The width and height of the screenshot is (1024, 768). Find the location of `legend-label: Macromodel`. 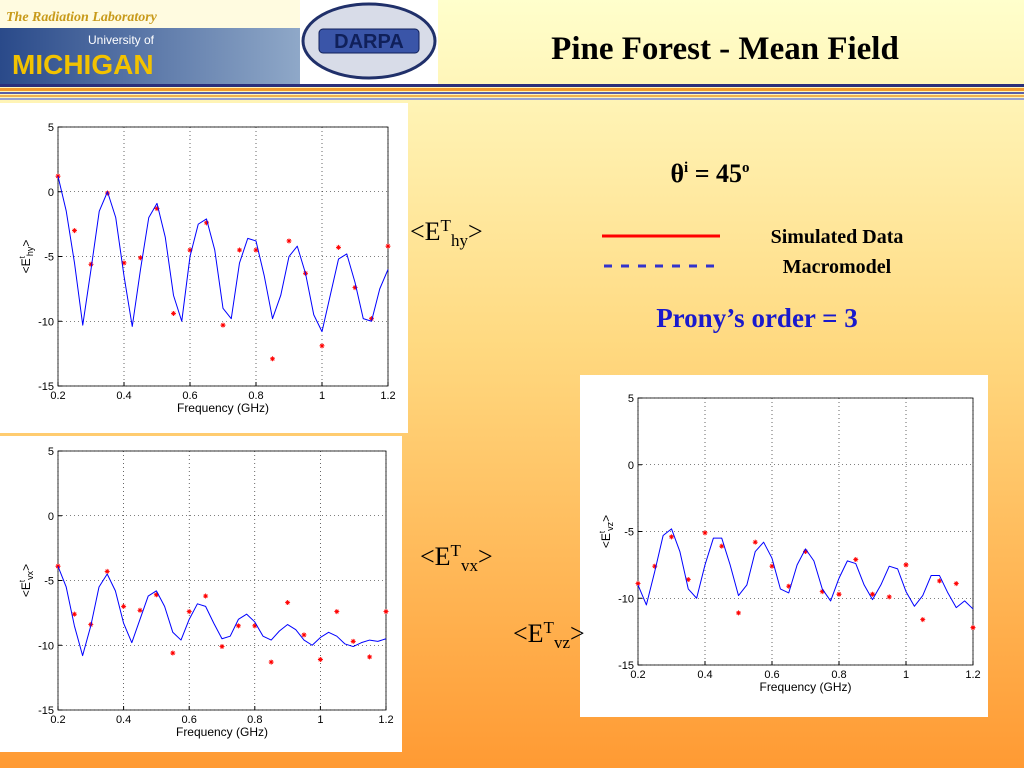

legend-label: Macromodel is located at coordinates (837, 267).